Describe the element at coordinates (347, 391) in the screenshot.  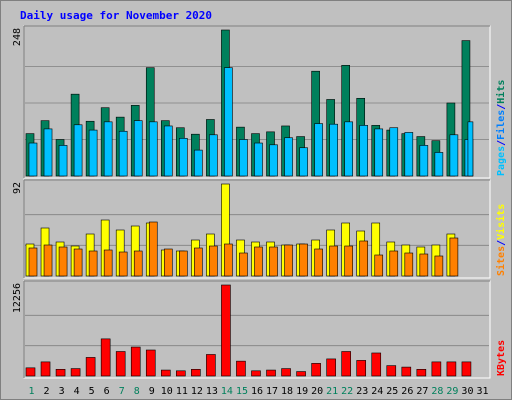
I see `x-tick-label: 22` at that location.